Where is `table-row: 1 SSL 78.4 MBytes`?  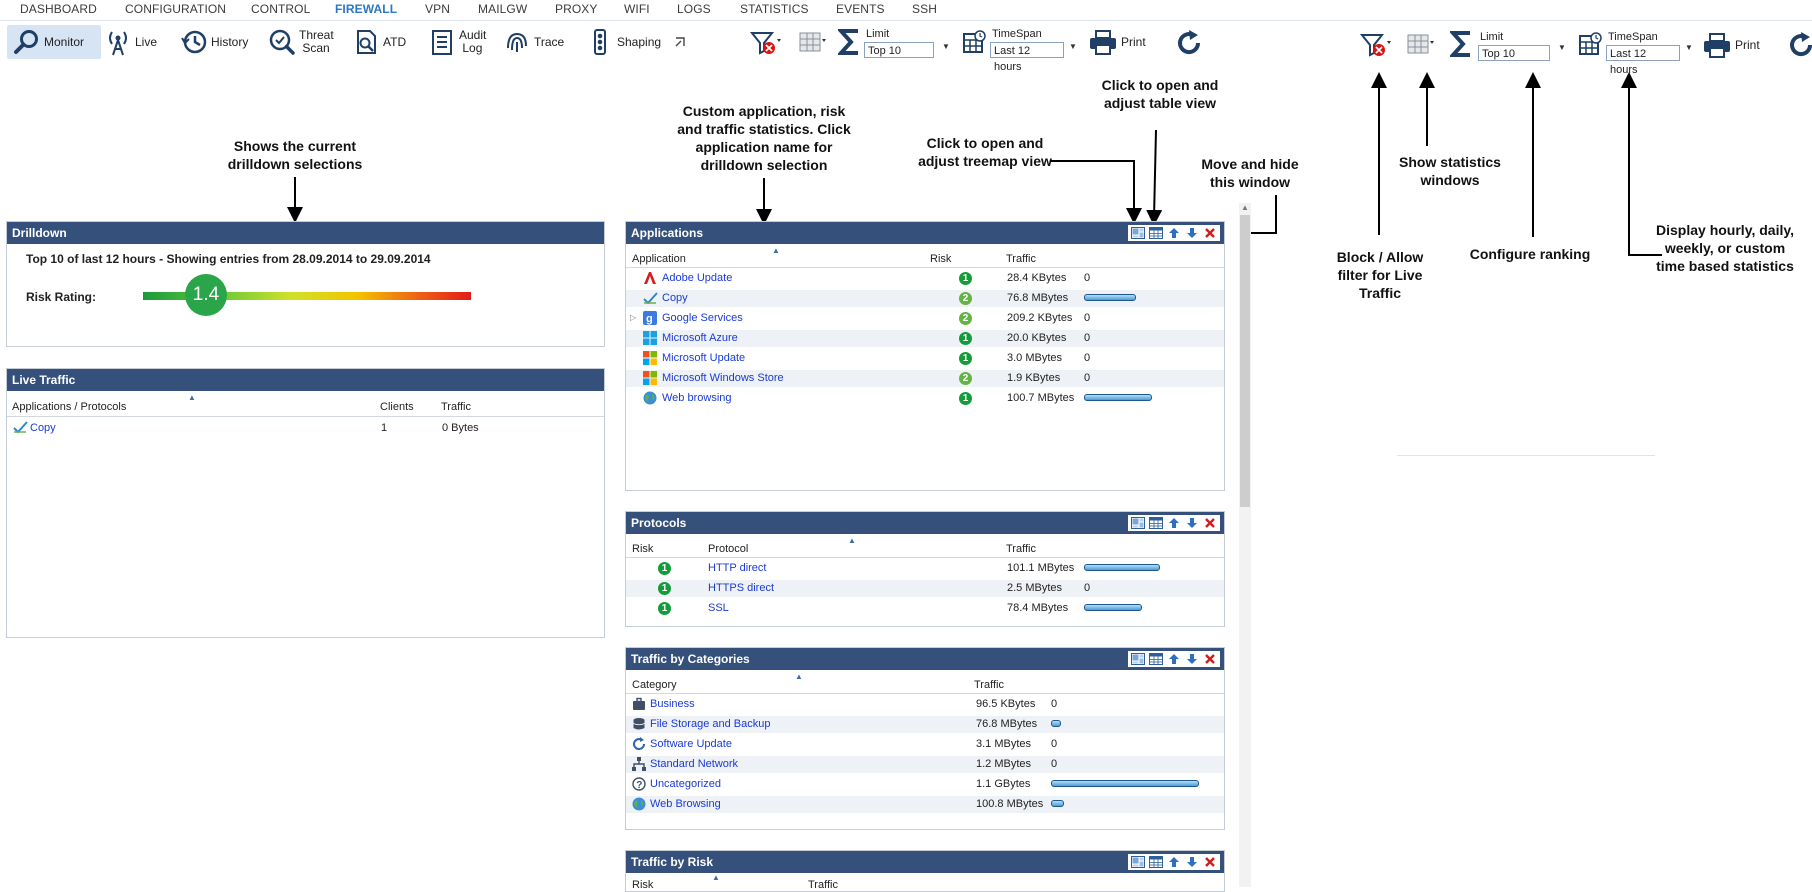
table-row: 1 SSL 78.4 MBytes is located at coordinates (925, 608).